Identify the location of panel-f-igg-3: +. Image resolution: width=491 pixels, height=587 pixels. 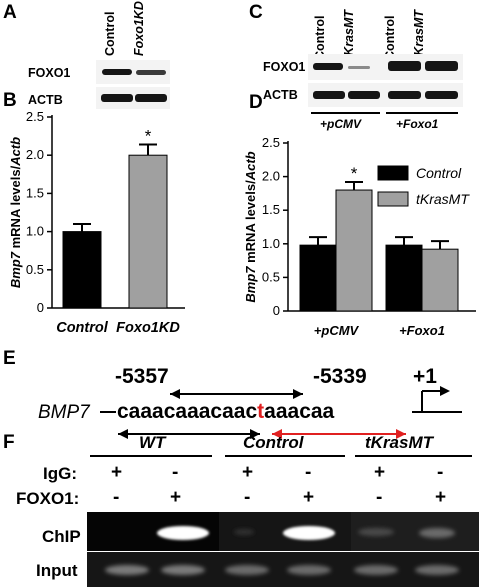
(248, 472).